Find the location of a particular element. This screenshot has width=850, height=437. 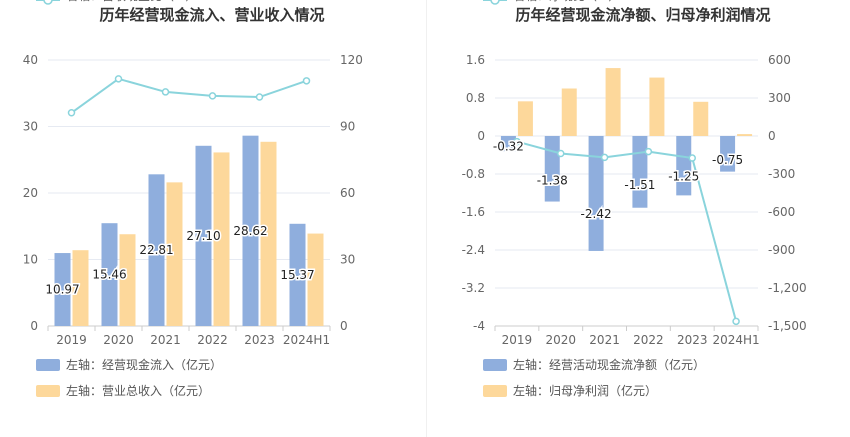

y-right-tick-label: 300 is located at coordinates (779, 98).